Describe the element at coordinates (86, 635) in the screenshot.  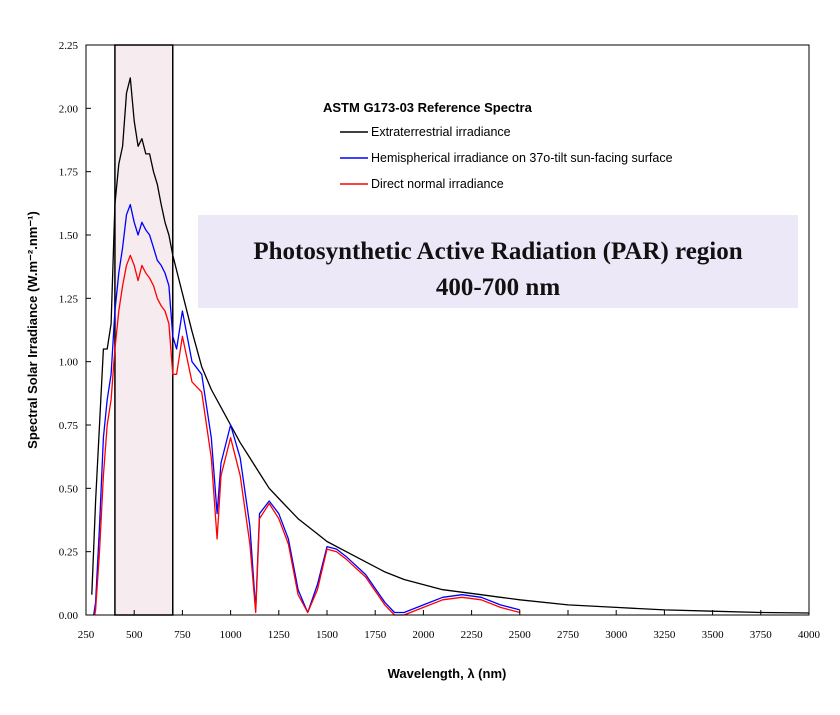
I see `x-tick-label: 250` at that location.